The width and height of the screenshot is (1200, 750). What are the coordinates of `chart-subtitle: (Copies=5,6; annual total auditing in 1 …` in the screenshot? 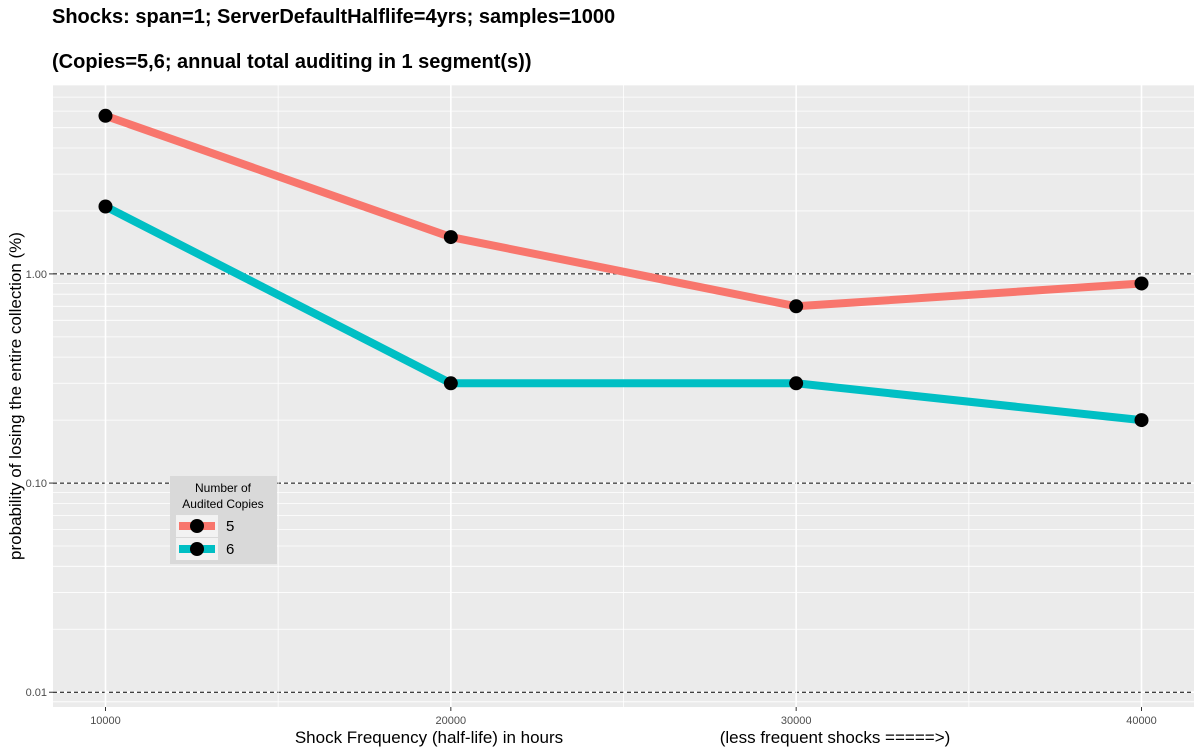 It's located at (292, 62).